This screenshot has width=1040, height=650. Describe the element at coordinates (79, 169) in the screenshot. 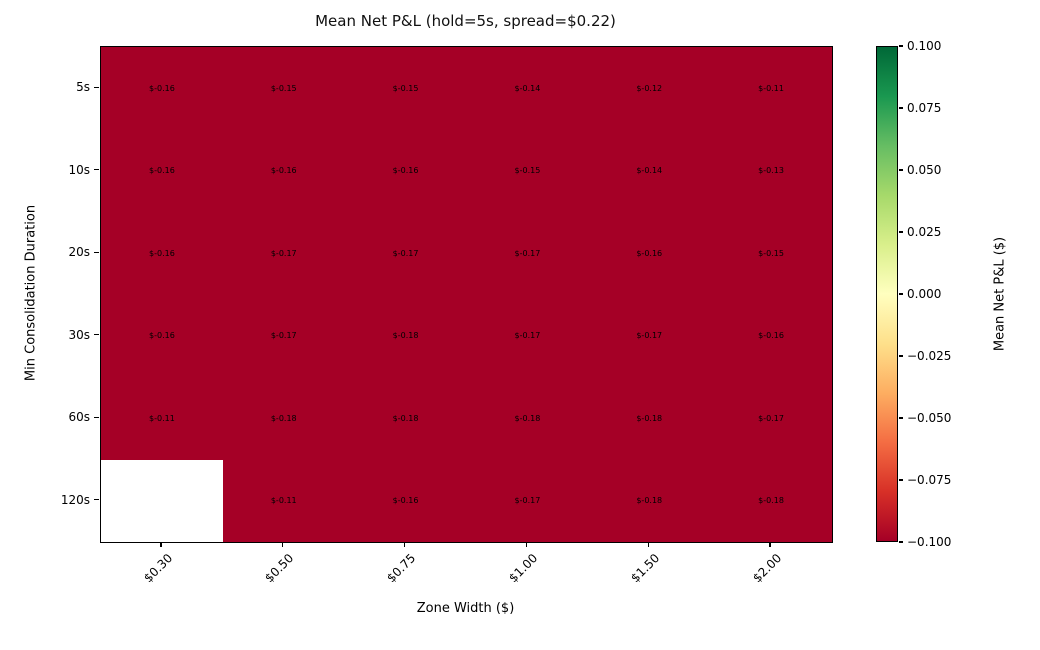

I see `y-tick-label: 10s` at that location.